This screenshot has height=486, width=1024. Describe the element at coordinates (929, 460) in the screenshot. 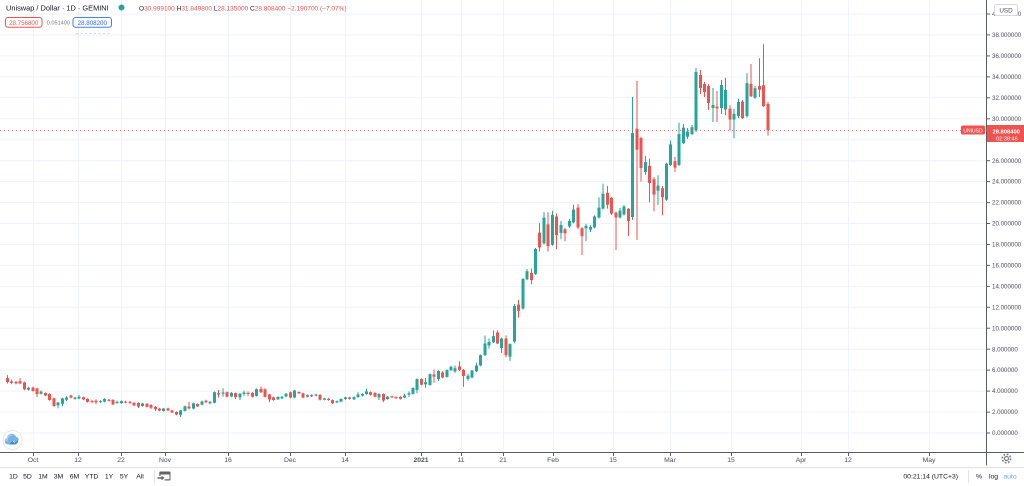

I see `svg-text: May` at that location.